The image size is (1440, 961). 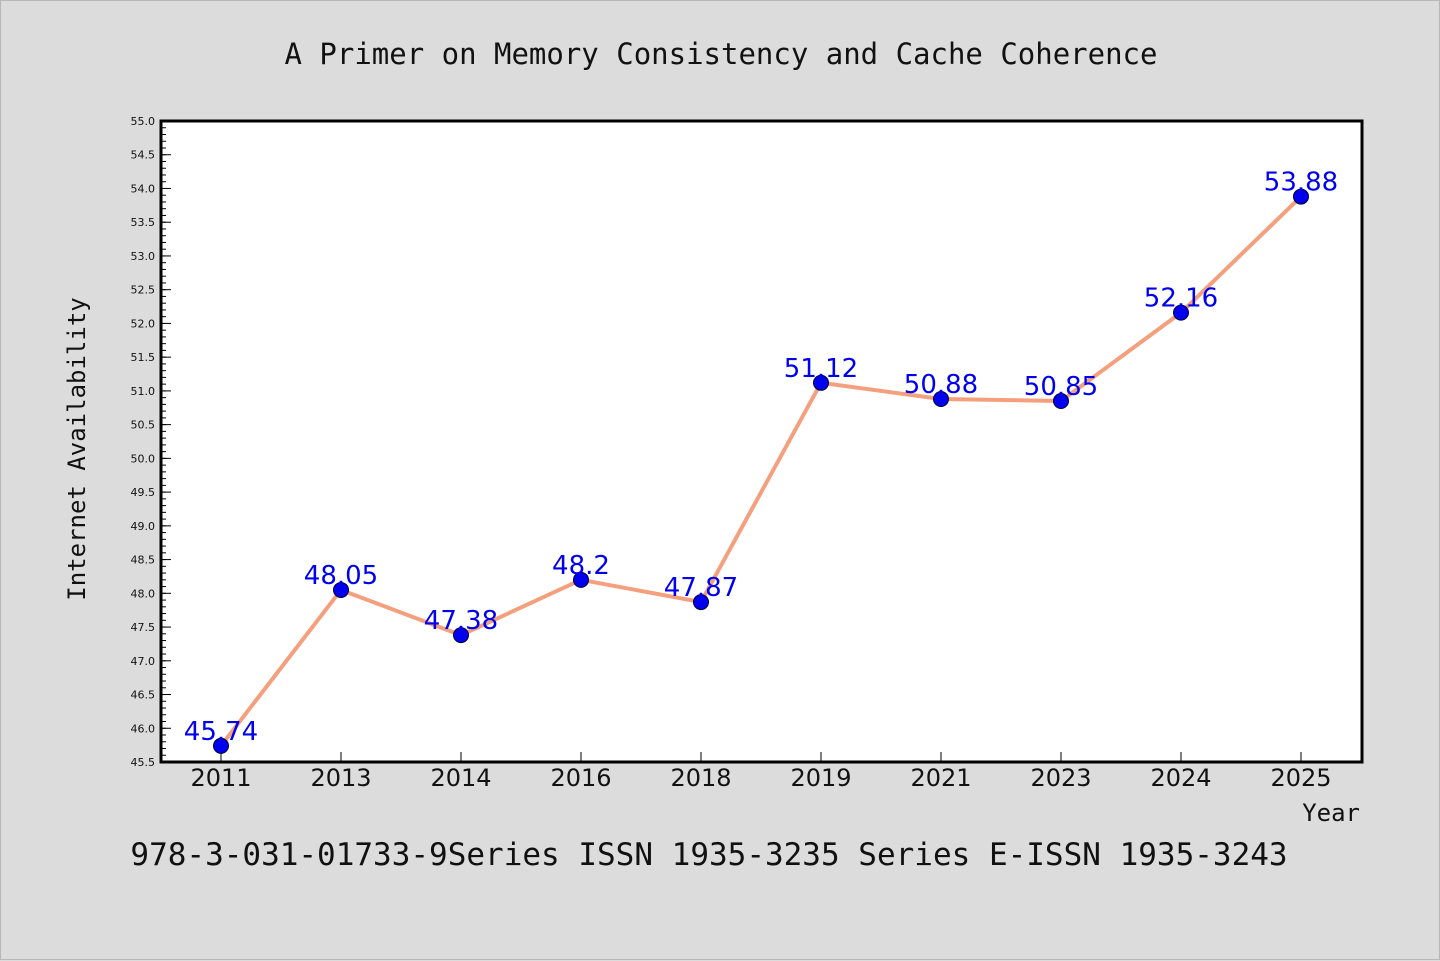 I want to click on x-tick-label: 2014, so click(x=460, y=778).